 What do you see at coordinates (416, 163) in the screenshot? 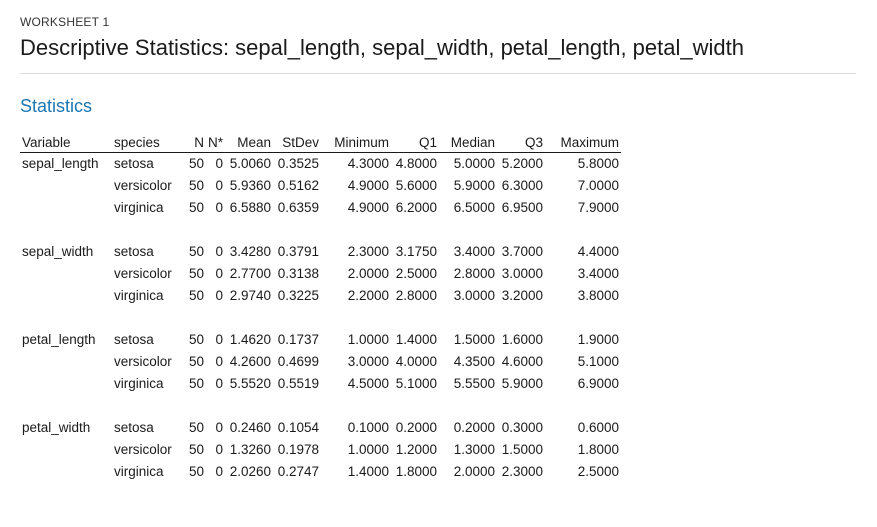
I see `cell-q1: 4.8000` at bounding box center [416, 163].